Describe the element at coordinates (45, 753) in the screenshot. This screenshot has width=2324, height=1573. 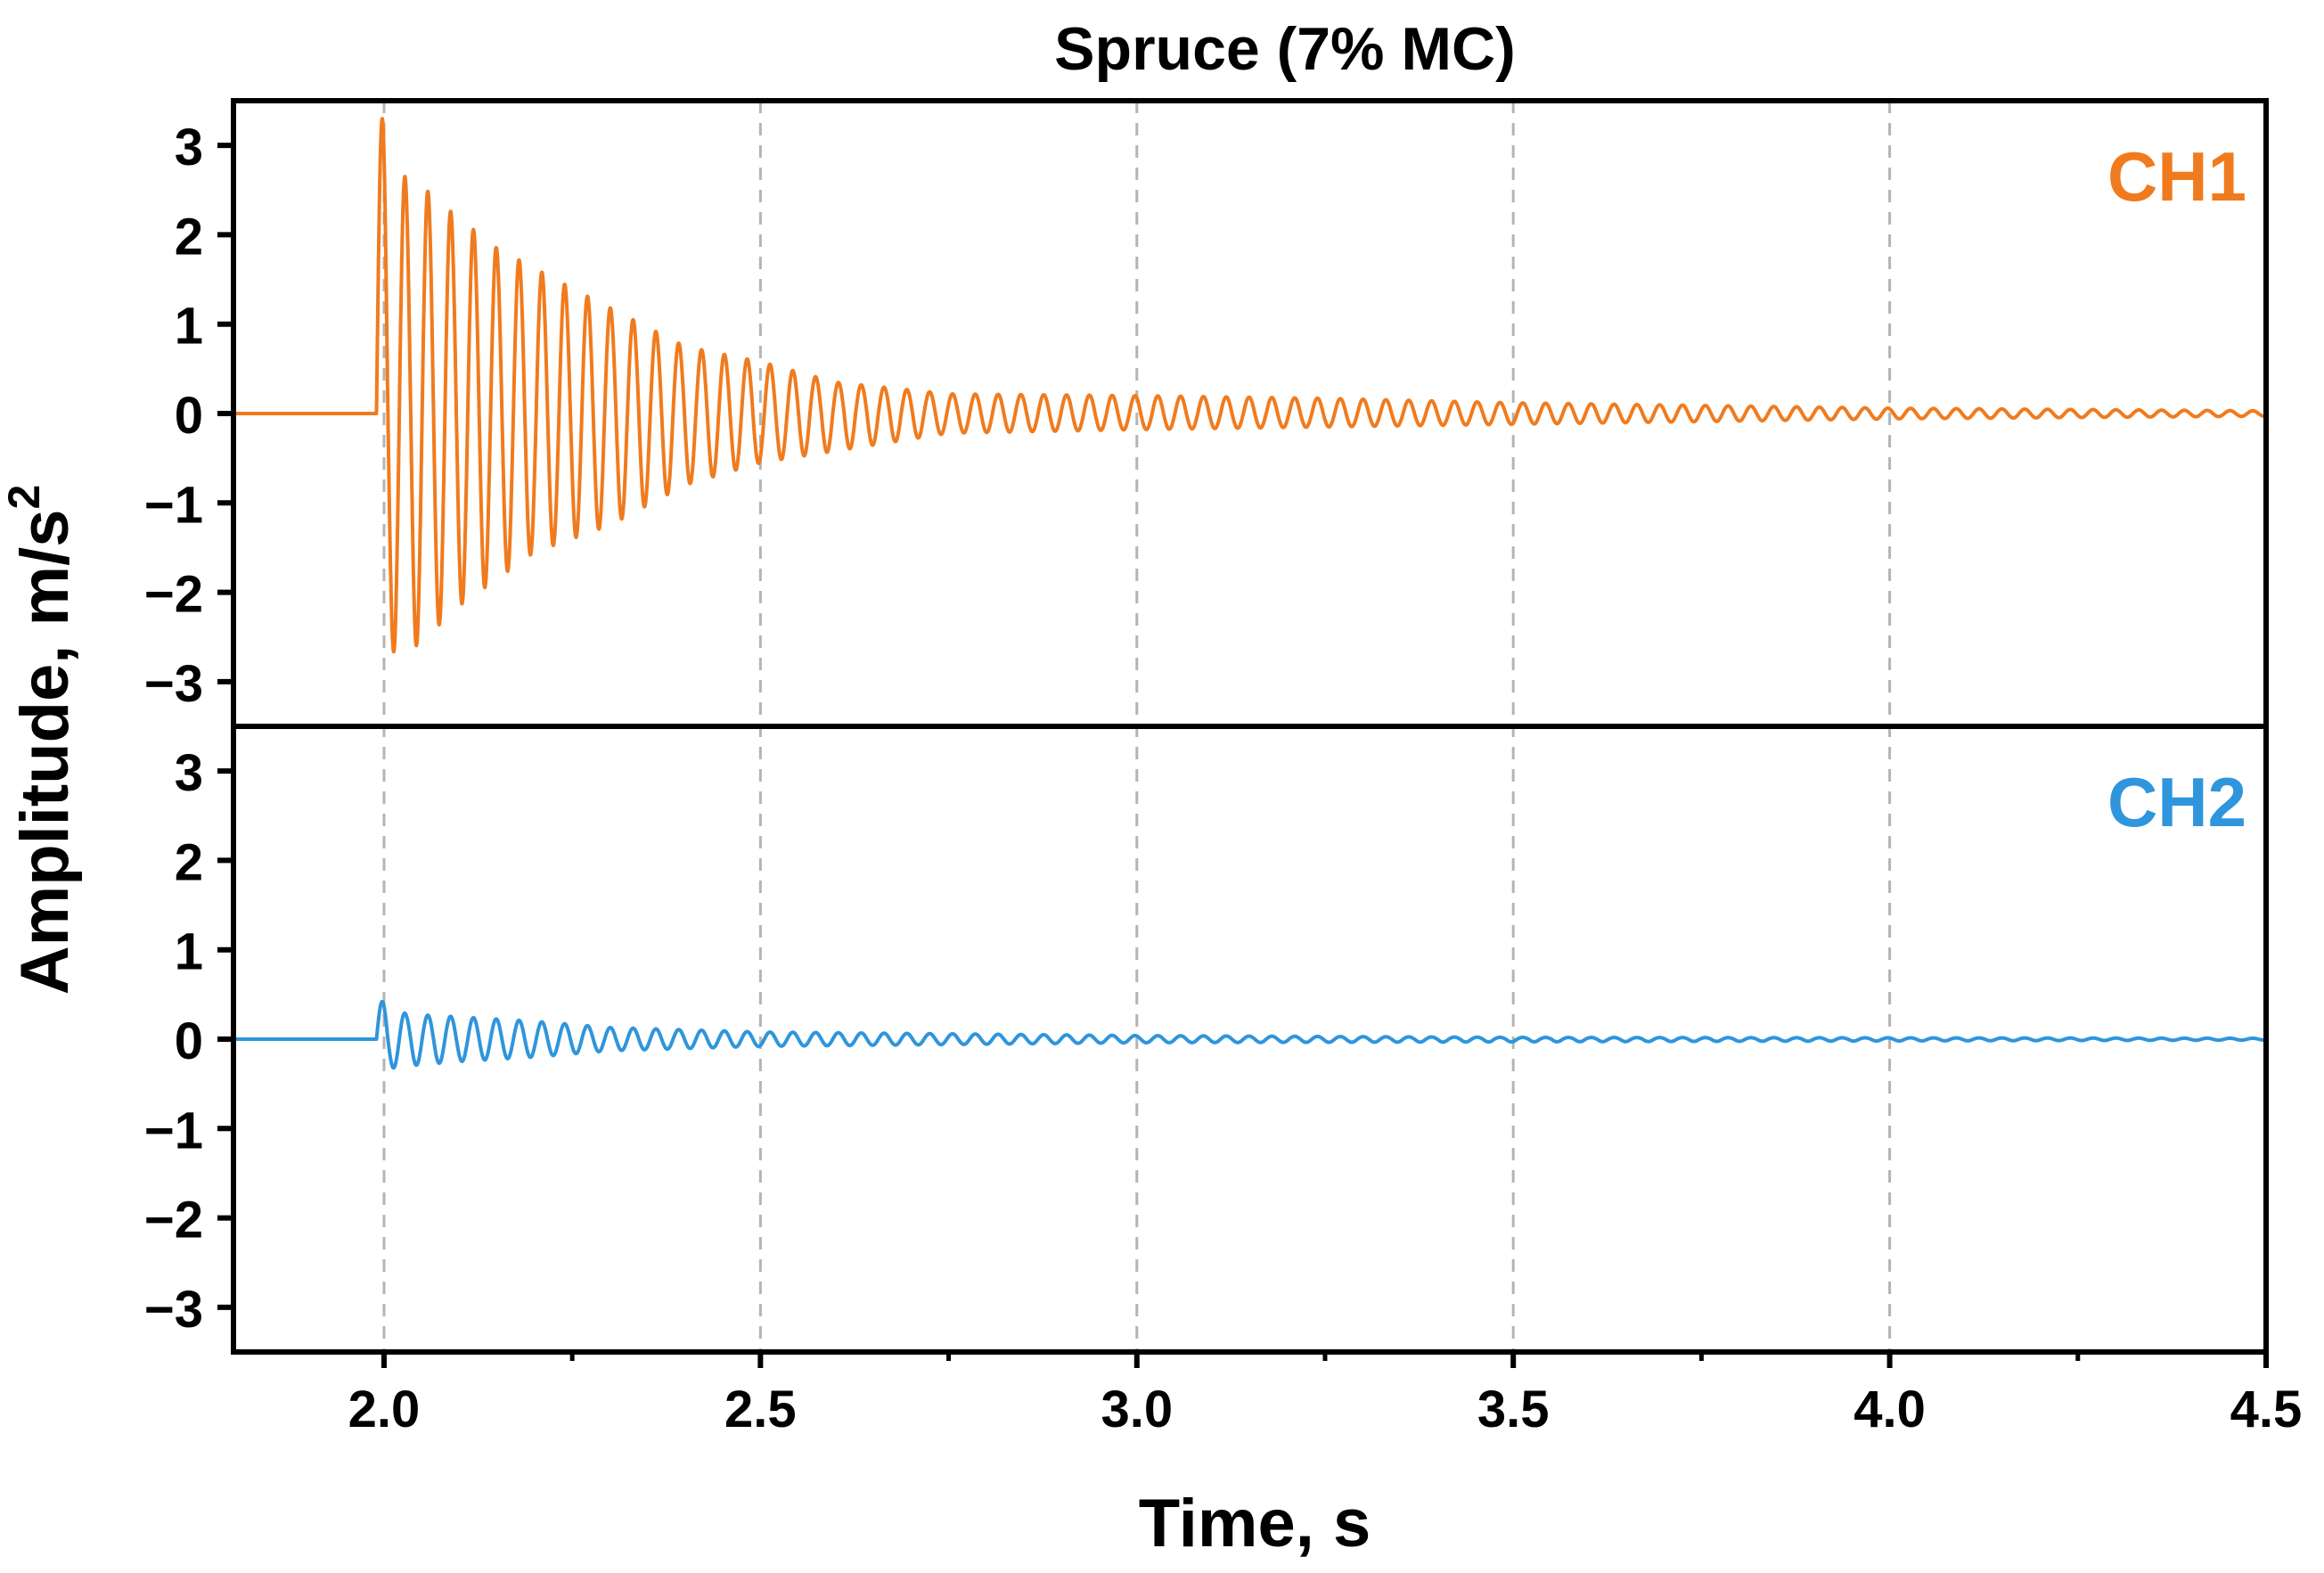
I see `y-axis-label: Amplitude, m/s` at that location.